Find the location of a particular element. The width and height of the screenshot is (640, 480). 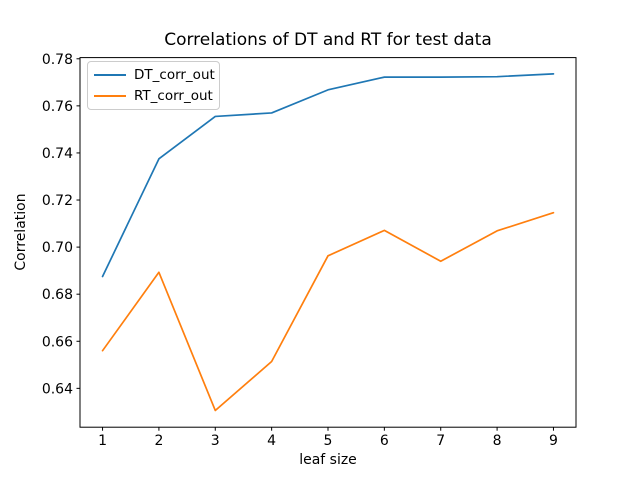

legend-item-rt: RT_corr_out is located at coordinates (155, 96).